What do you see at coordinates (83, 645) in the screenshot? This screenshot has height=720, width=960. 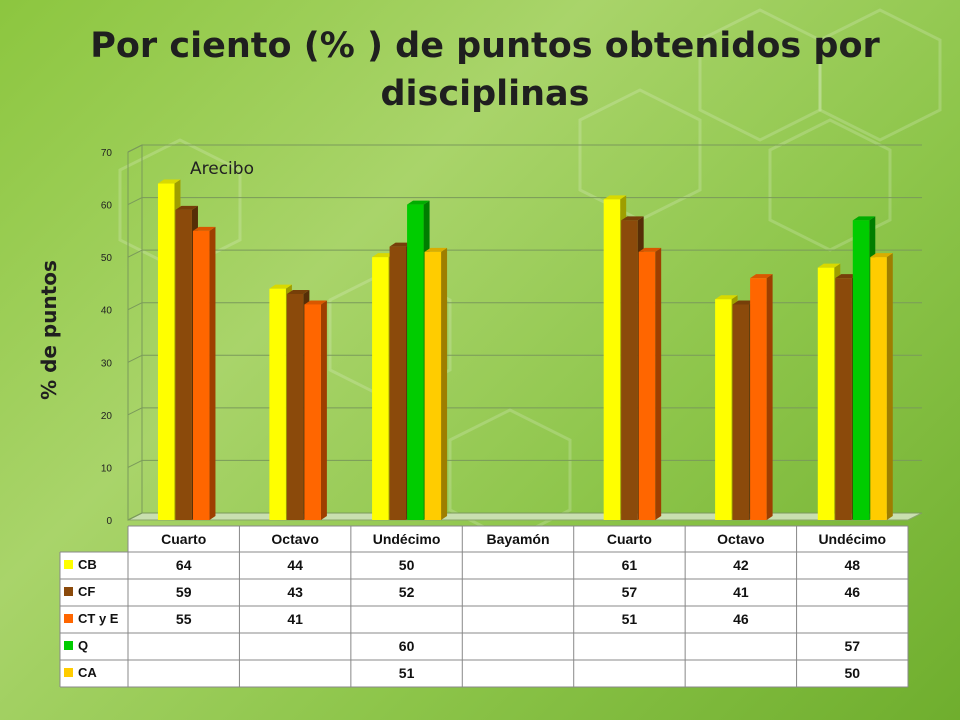 I see `legend-label: Q` at bounding box center [83, 645].